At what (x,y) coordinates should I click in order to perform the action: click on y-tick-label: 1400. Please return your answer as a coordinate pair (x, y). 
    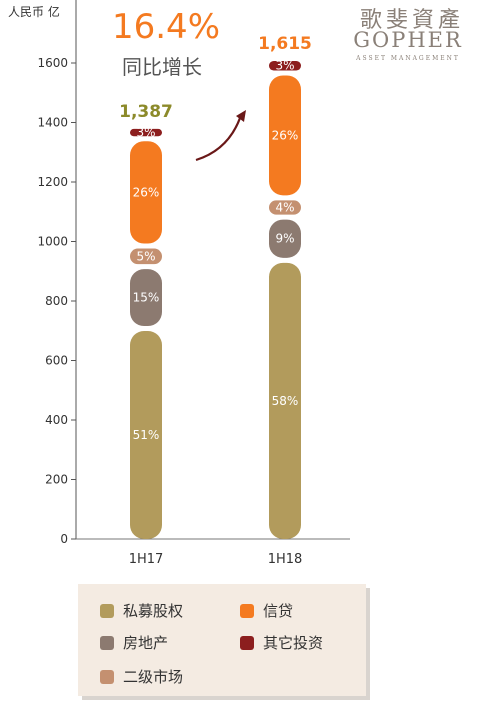
    Looking at the image, I should click on (52, 123).